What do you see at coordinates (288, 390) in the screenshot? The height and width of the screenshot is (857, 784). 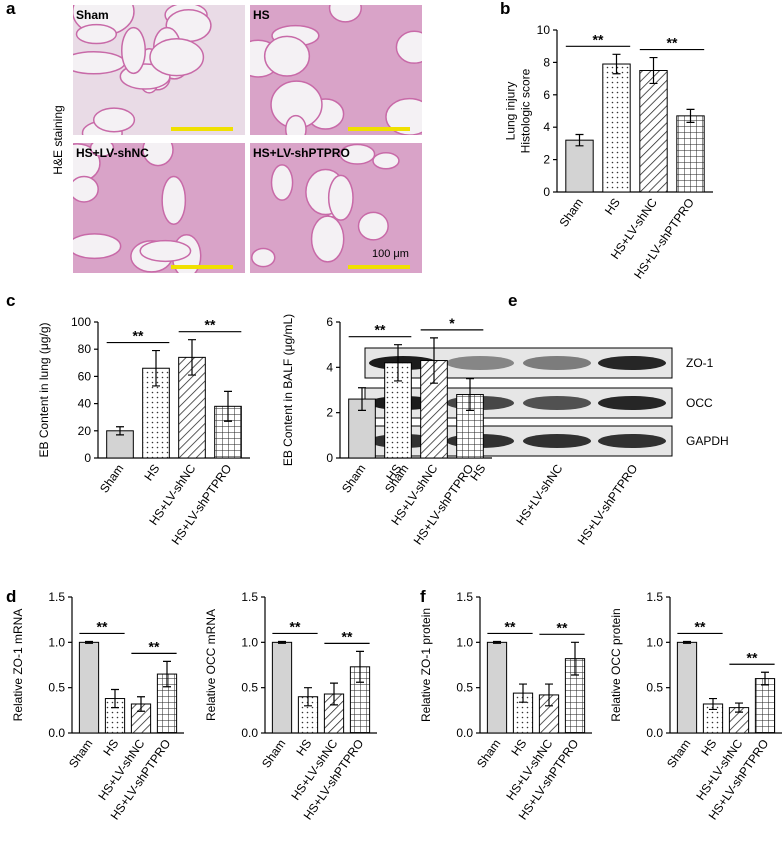 I see `y-axis-label: EB Content in BALF (μg/mL)` at bounding box center [288, 390].